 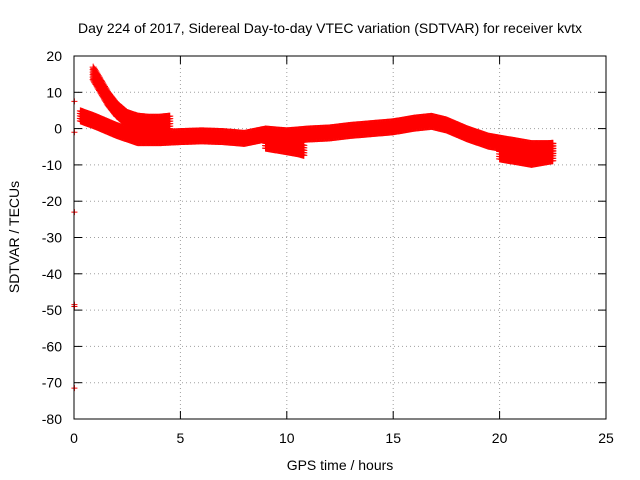 I want to click on y-tick-label: -40, so click(x=52, y=274).